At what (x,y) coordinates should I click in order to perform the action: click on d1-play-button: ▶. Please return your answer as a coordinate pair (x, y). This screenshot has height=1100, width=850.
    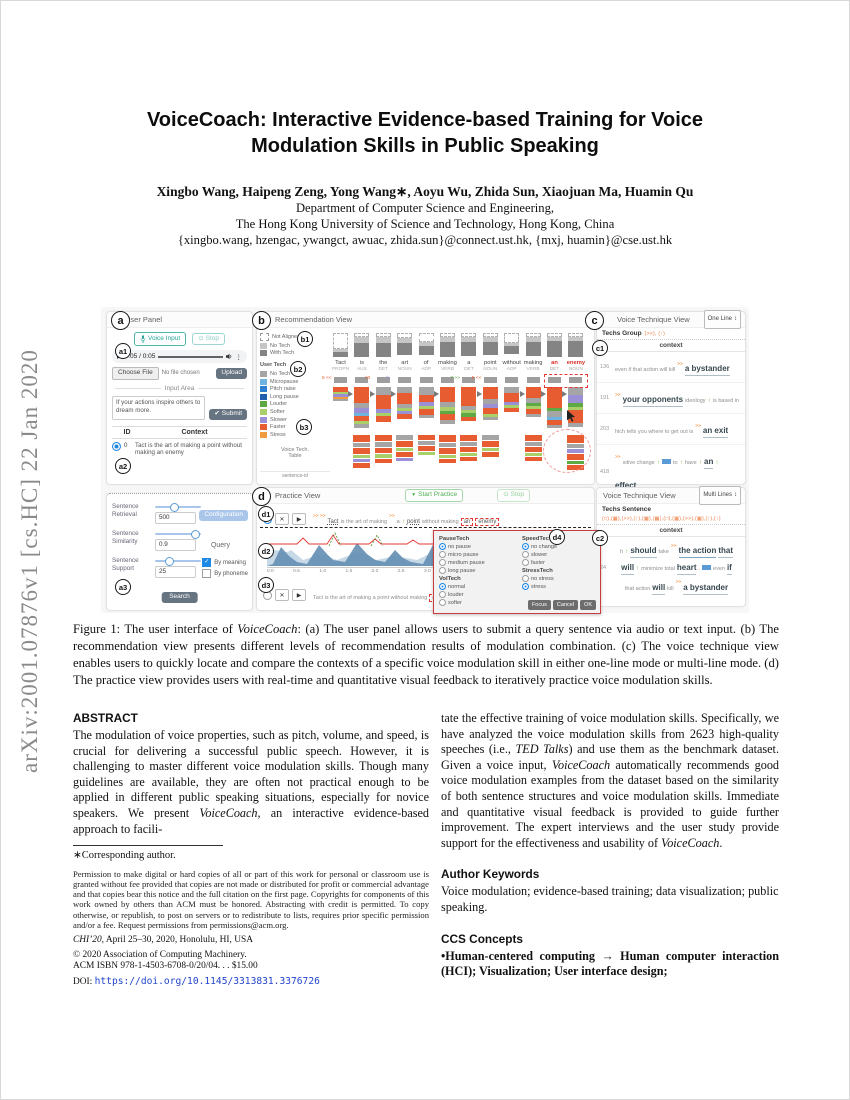
    Looking at the image, I should click on (299, 519).